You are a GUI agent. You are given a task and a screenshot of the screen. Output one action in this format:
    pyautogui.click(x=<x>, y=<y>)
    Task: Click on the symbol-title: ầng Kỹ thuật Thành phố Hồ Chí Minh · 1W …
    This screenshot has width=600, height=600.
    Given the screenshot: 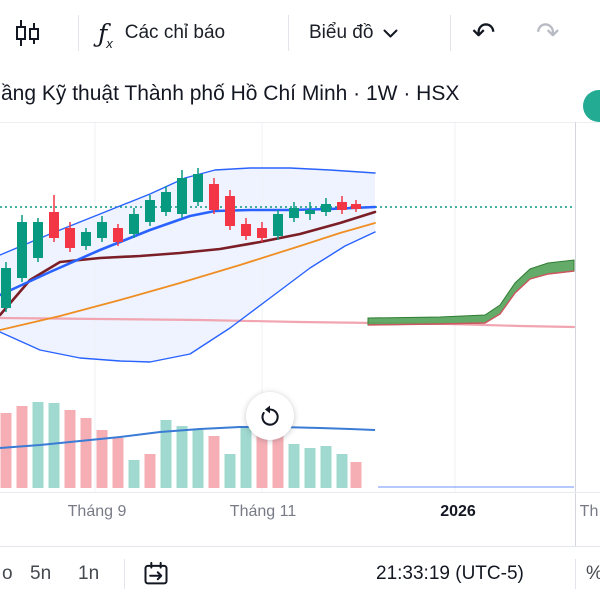 What is the action you would take?
    pyautogui.click(x=230, y=93)
    